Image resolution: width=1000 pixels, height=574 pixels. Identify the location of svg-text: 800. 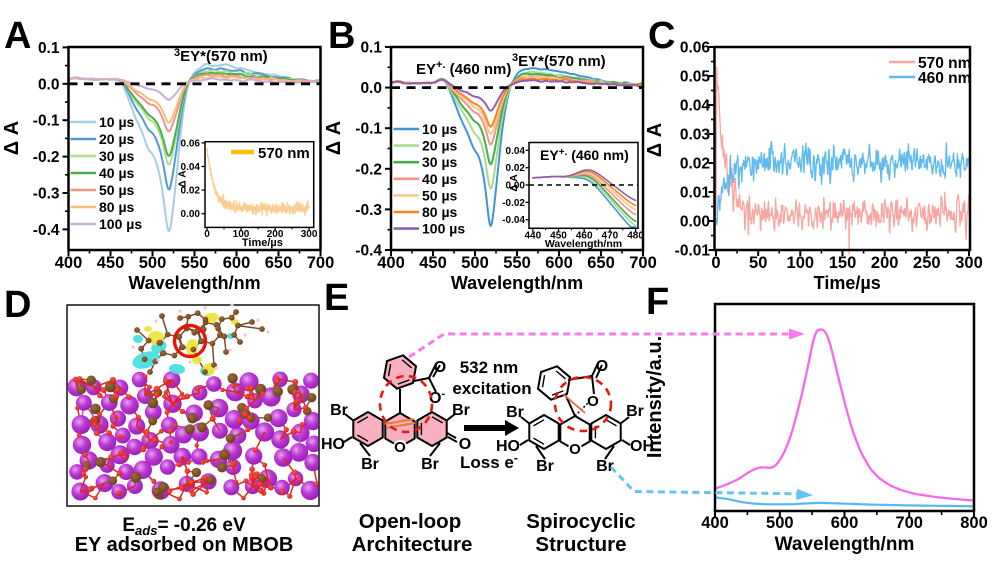
(974, 523).